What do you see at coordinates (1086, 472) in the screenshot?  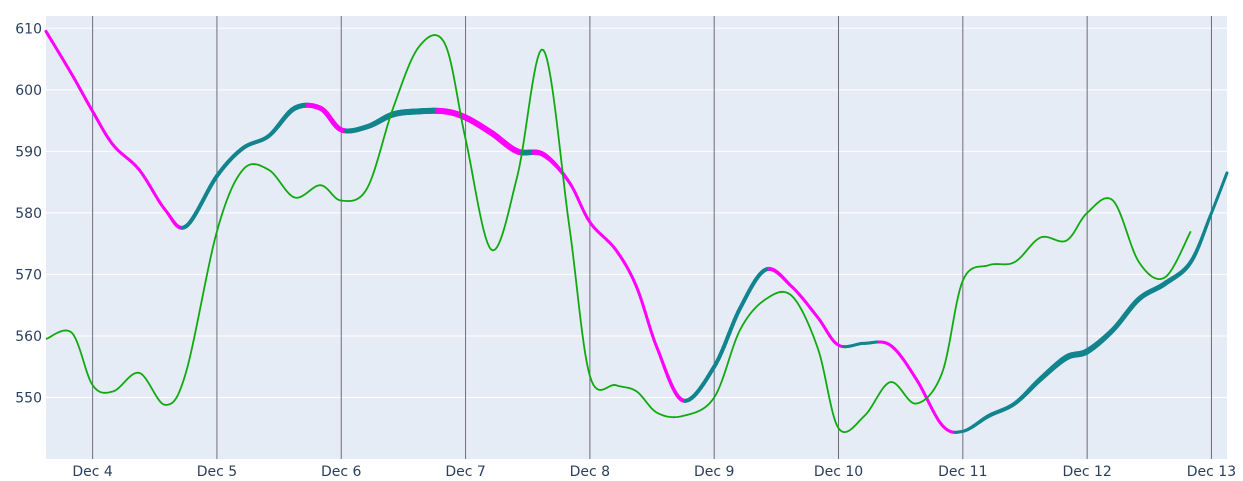 I see `x-tick-label: Dec 12` at bounding box center [1086, 472].